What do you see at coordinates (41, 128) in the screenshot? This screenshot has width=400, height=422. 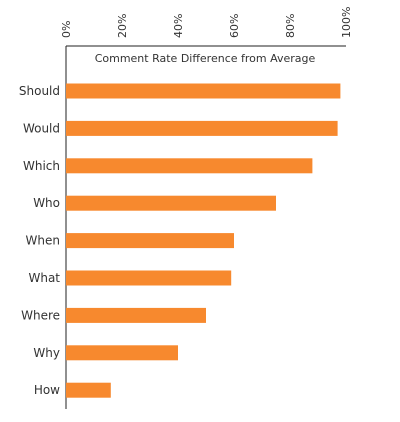 I see `category-label-would: Would` at bounding box center [41, 128].